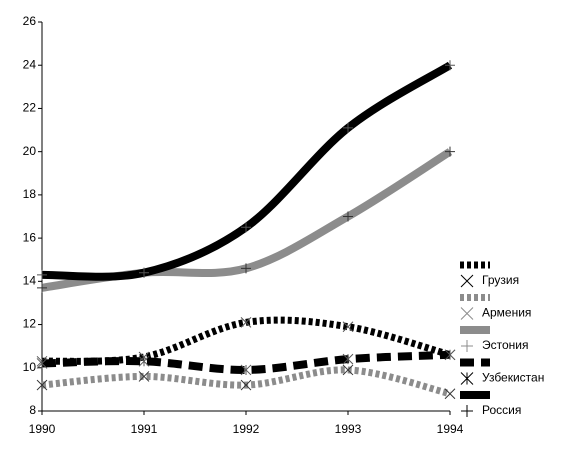  I want to click on y-tick-label: 8, so click(32, 410).